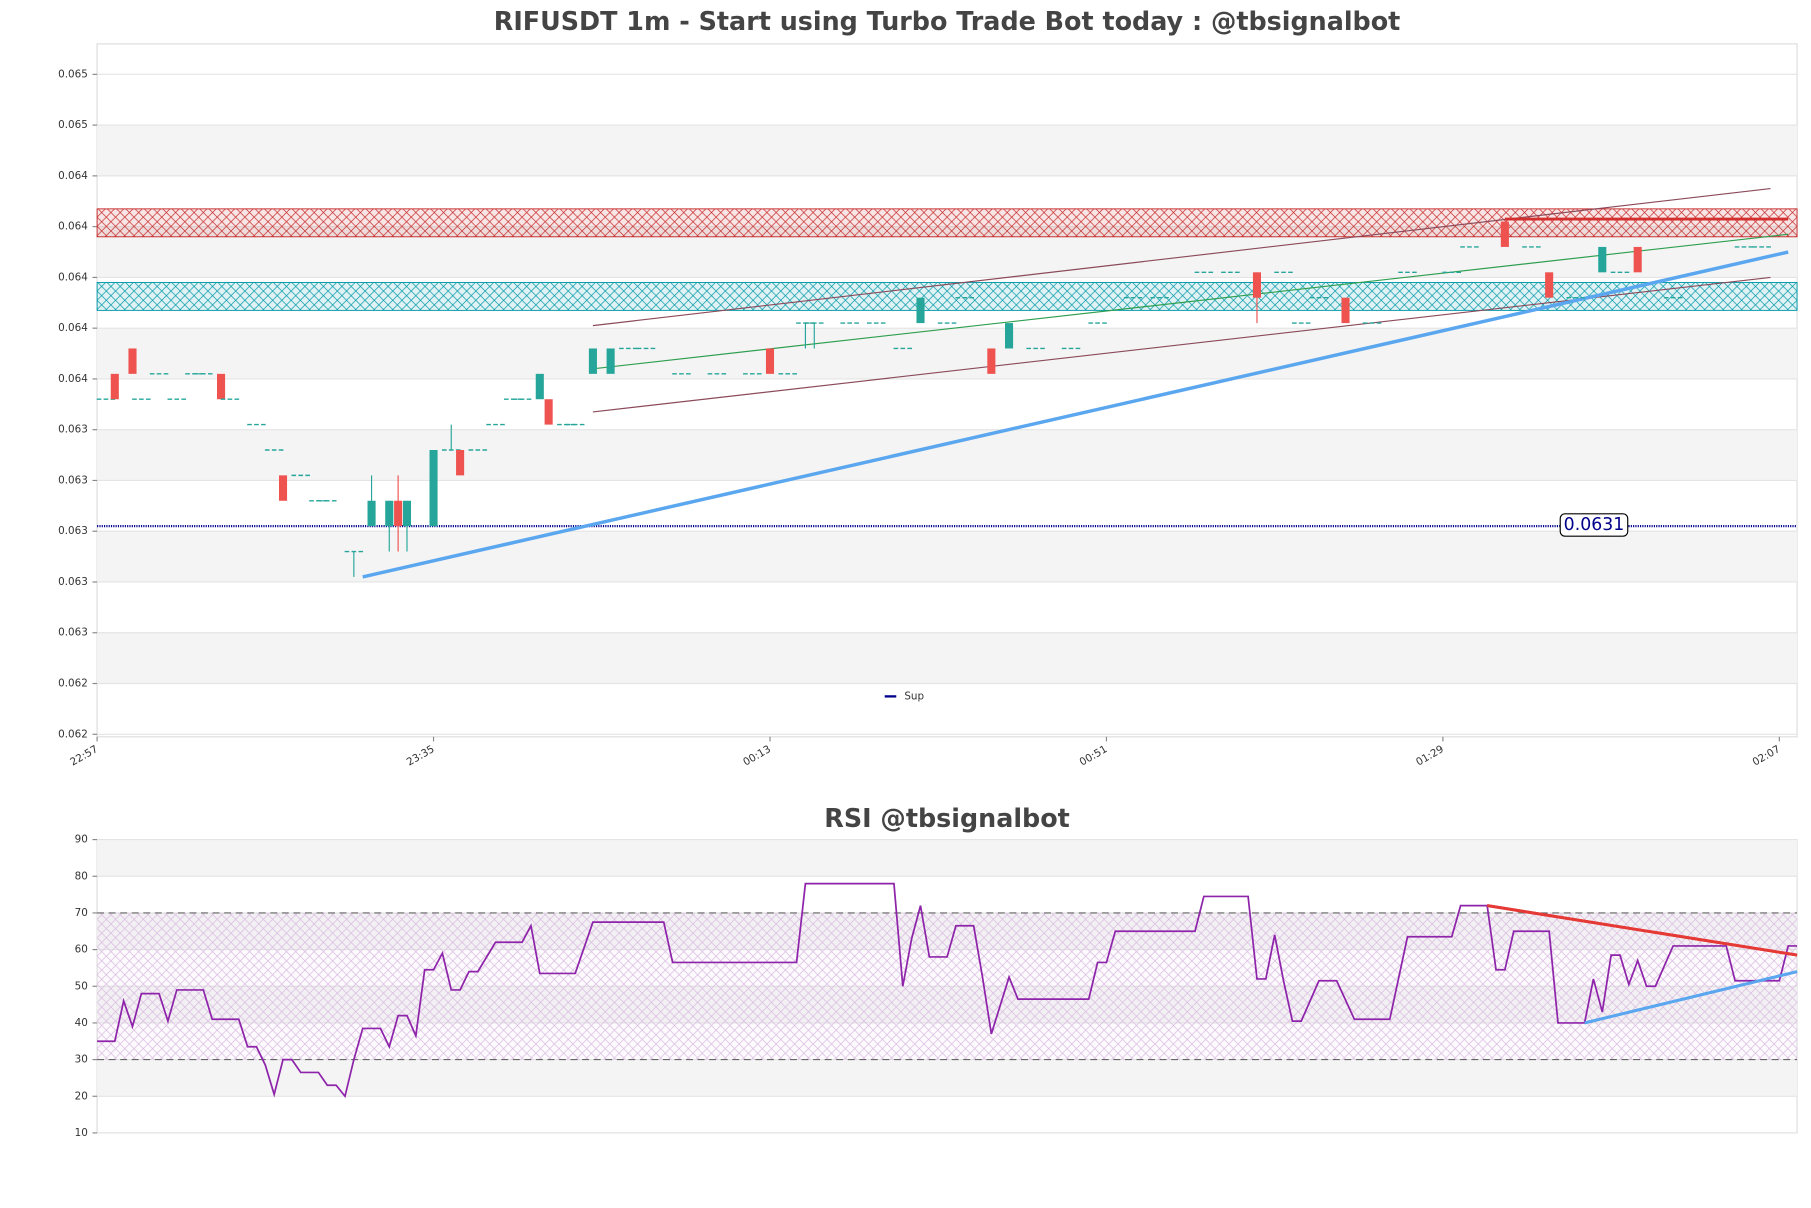 The width and height of the screenshot is (1811, 1208). I want to click on y-tick-label: 40, so click(81, 1023).